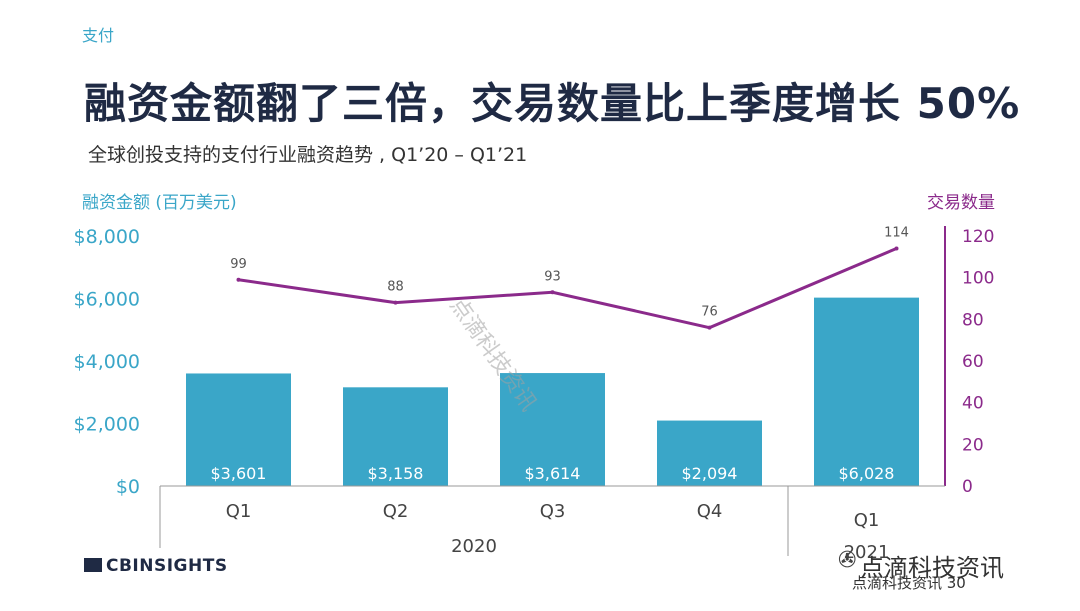  I want to click on y-right-axis-label: 交易数量, so click(961, 203).